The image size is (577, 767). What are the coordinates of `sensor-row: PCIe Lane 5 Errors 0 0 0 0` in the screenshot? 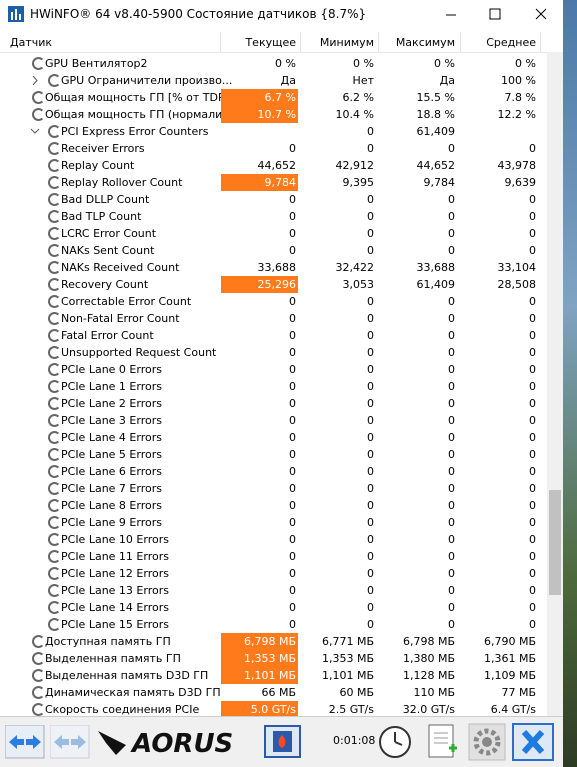 It's located at (273, 454).